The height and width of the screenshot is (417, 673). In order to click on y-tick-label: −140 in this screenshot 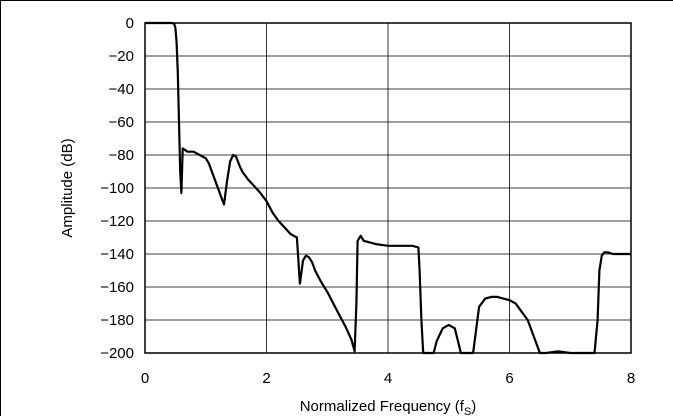, I will do `click(117, 254)`.